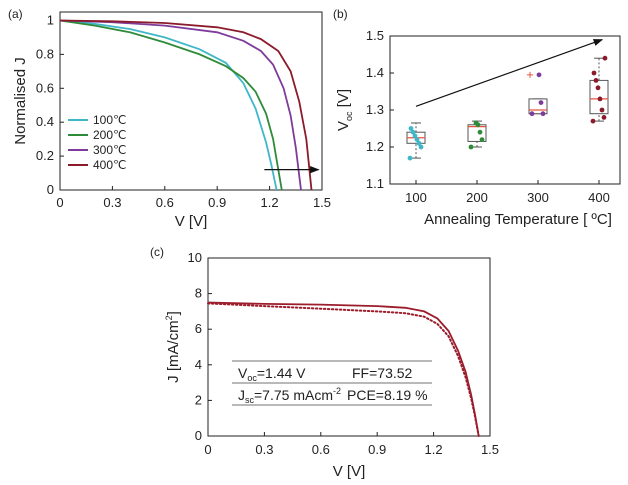 The width and height of the screenshot is (628, 485). I want to click on jsc-subscript: sc, so click(250, 400).